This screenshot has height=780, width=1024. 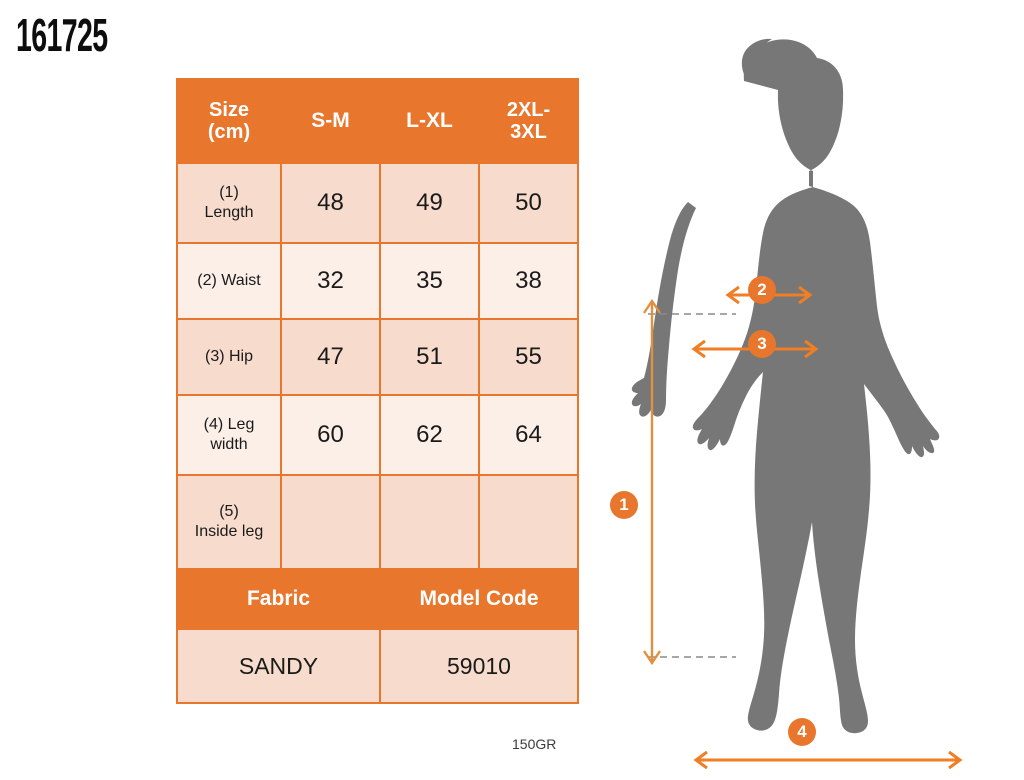 I want to click on row-label-line1: (4) Leg, so click(x=229, y=425).